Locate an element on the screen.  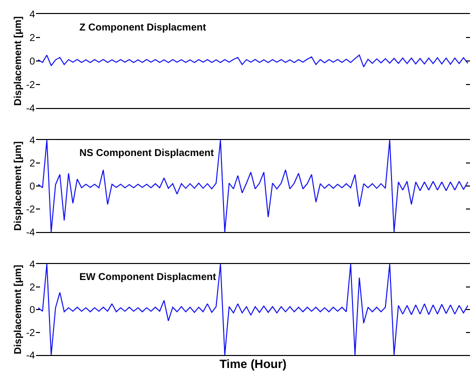
text: Z Component Displacment is located at coordinates (143, 28).